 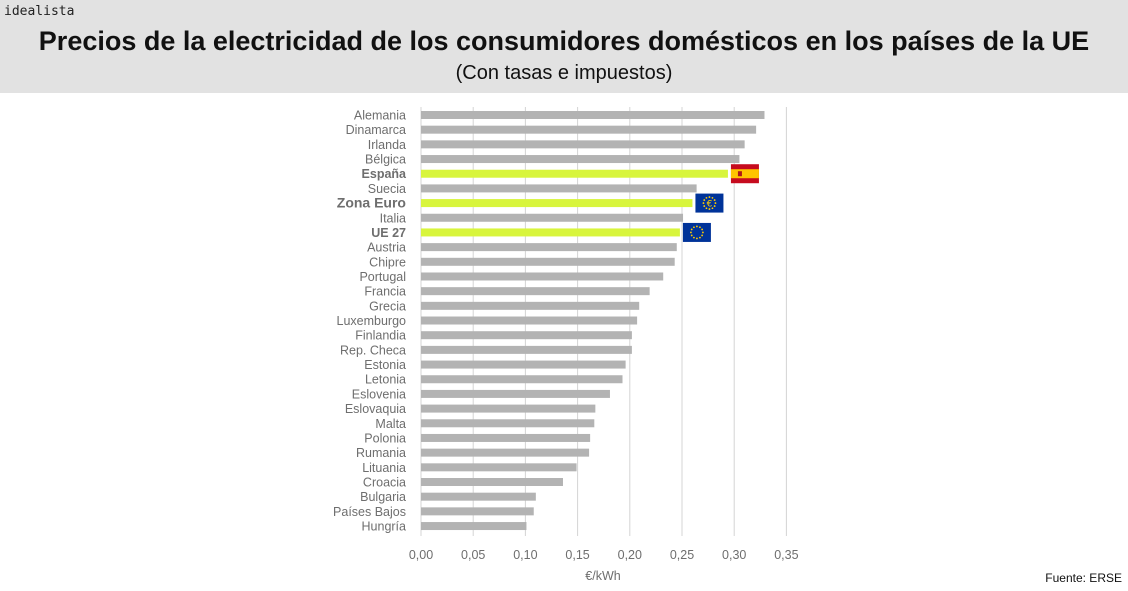 What do you see at coordinates (387, 189) in the screenshot?
I see `category-label-5: Suecia` at bounding box center [387, 189].